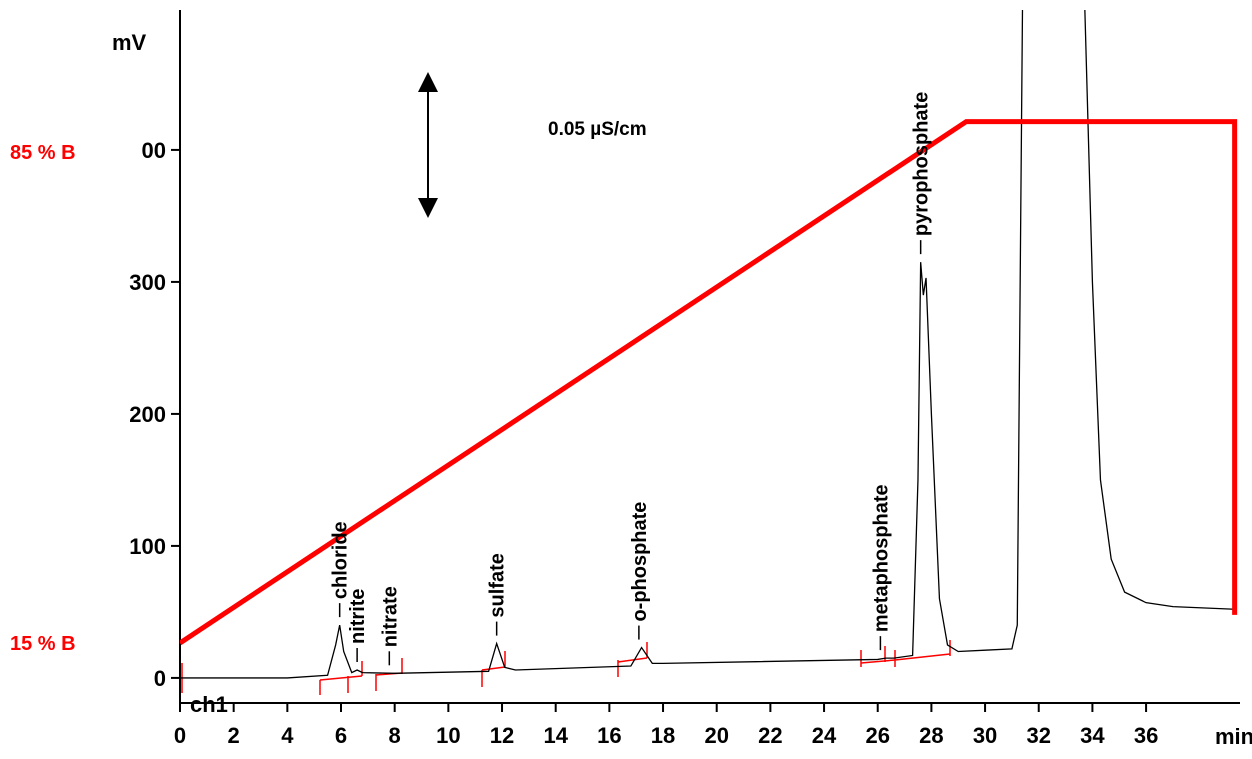  I want to click on x-tick-label: 8, so click(395, 735).